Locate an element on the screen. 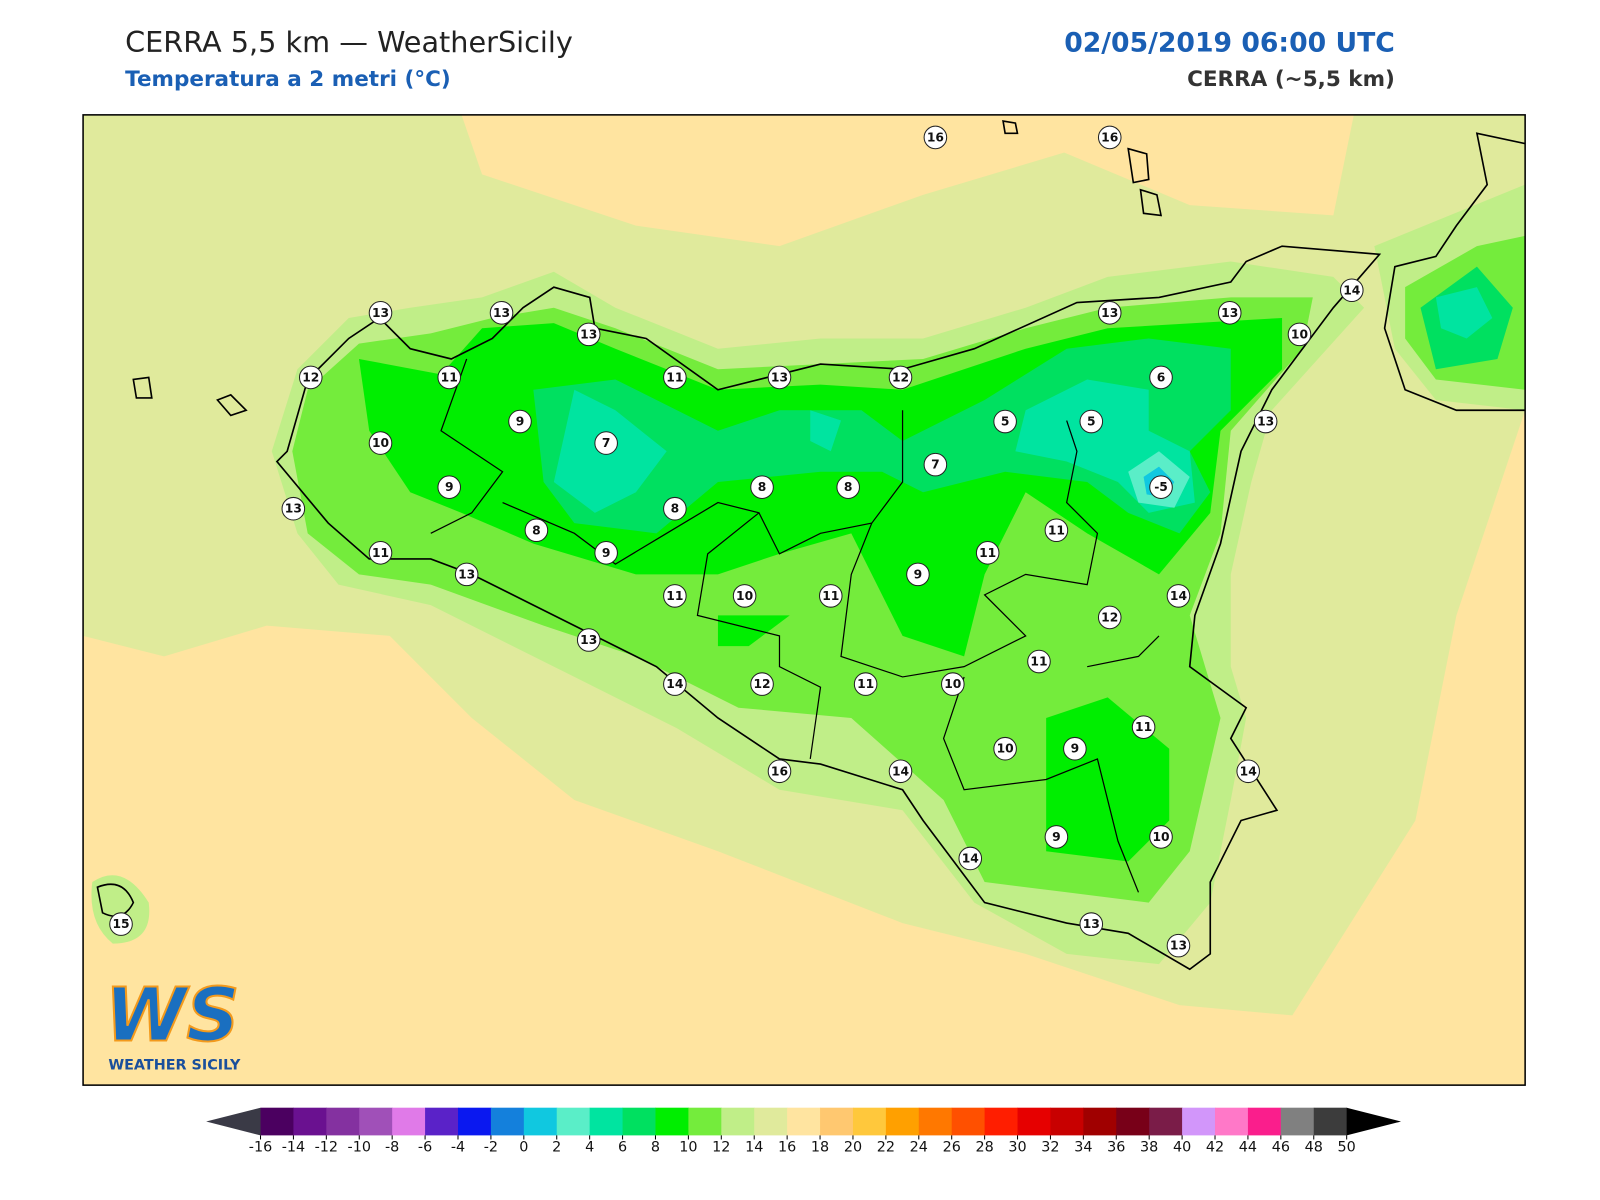  colorbar-tick-label: 12 is located at coordinates (721, 1148).